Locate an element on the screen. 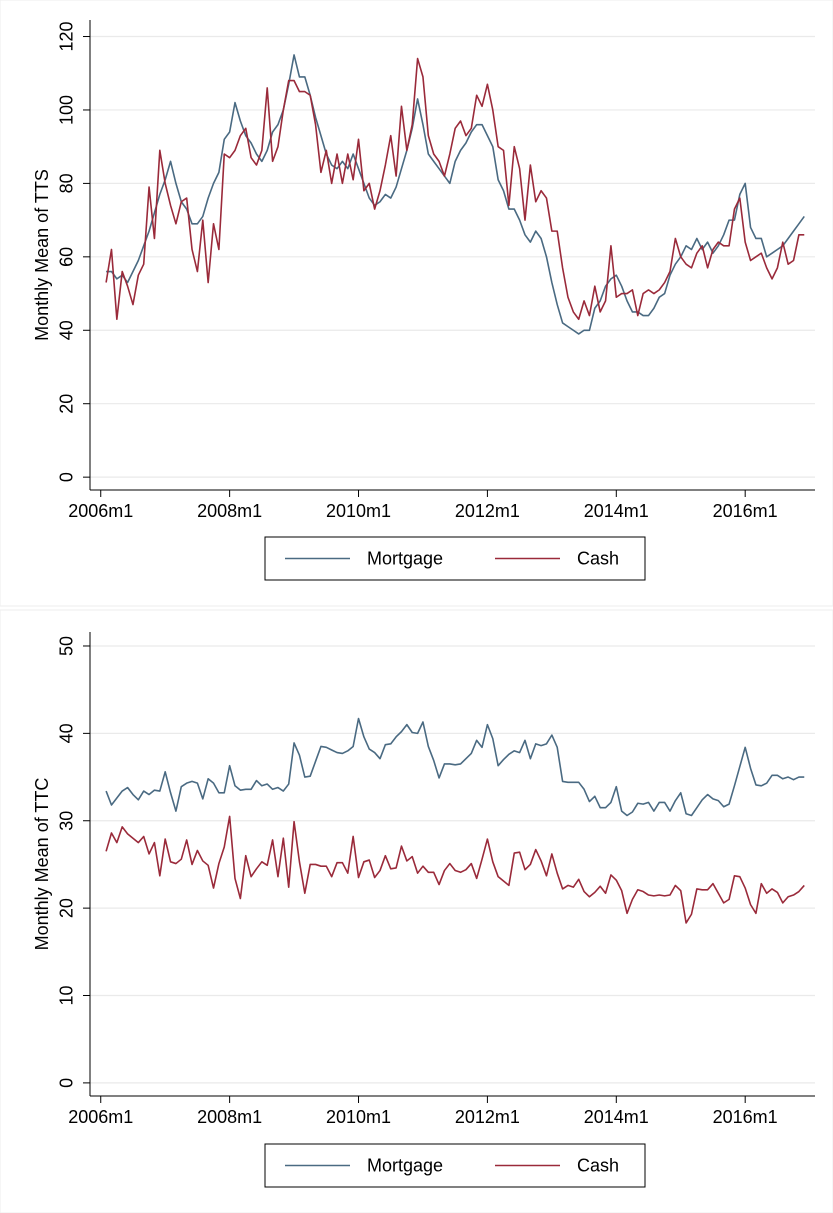 Image resolution: width=833 pixels, height=1213 pixels. y-tick-label: 120 is located at coordinates (67, 37).